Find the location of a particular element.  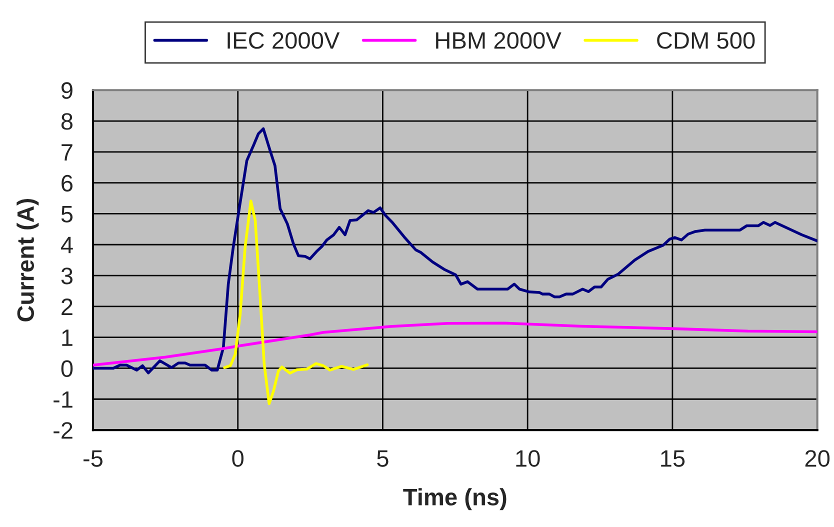

y-tick-label: 9 is located at coordinates (67, 90).